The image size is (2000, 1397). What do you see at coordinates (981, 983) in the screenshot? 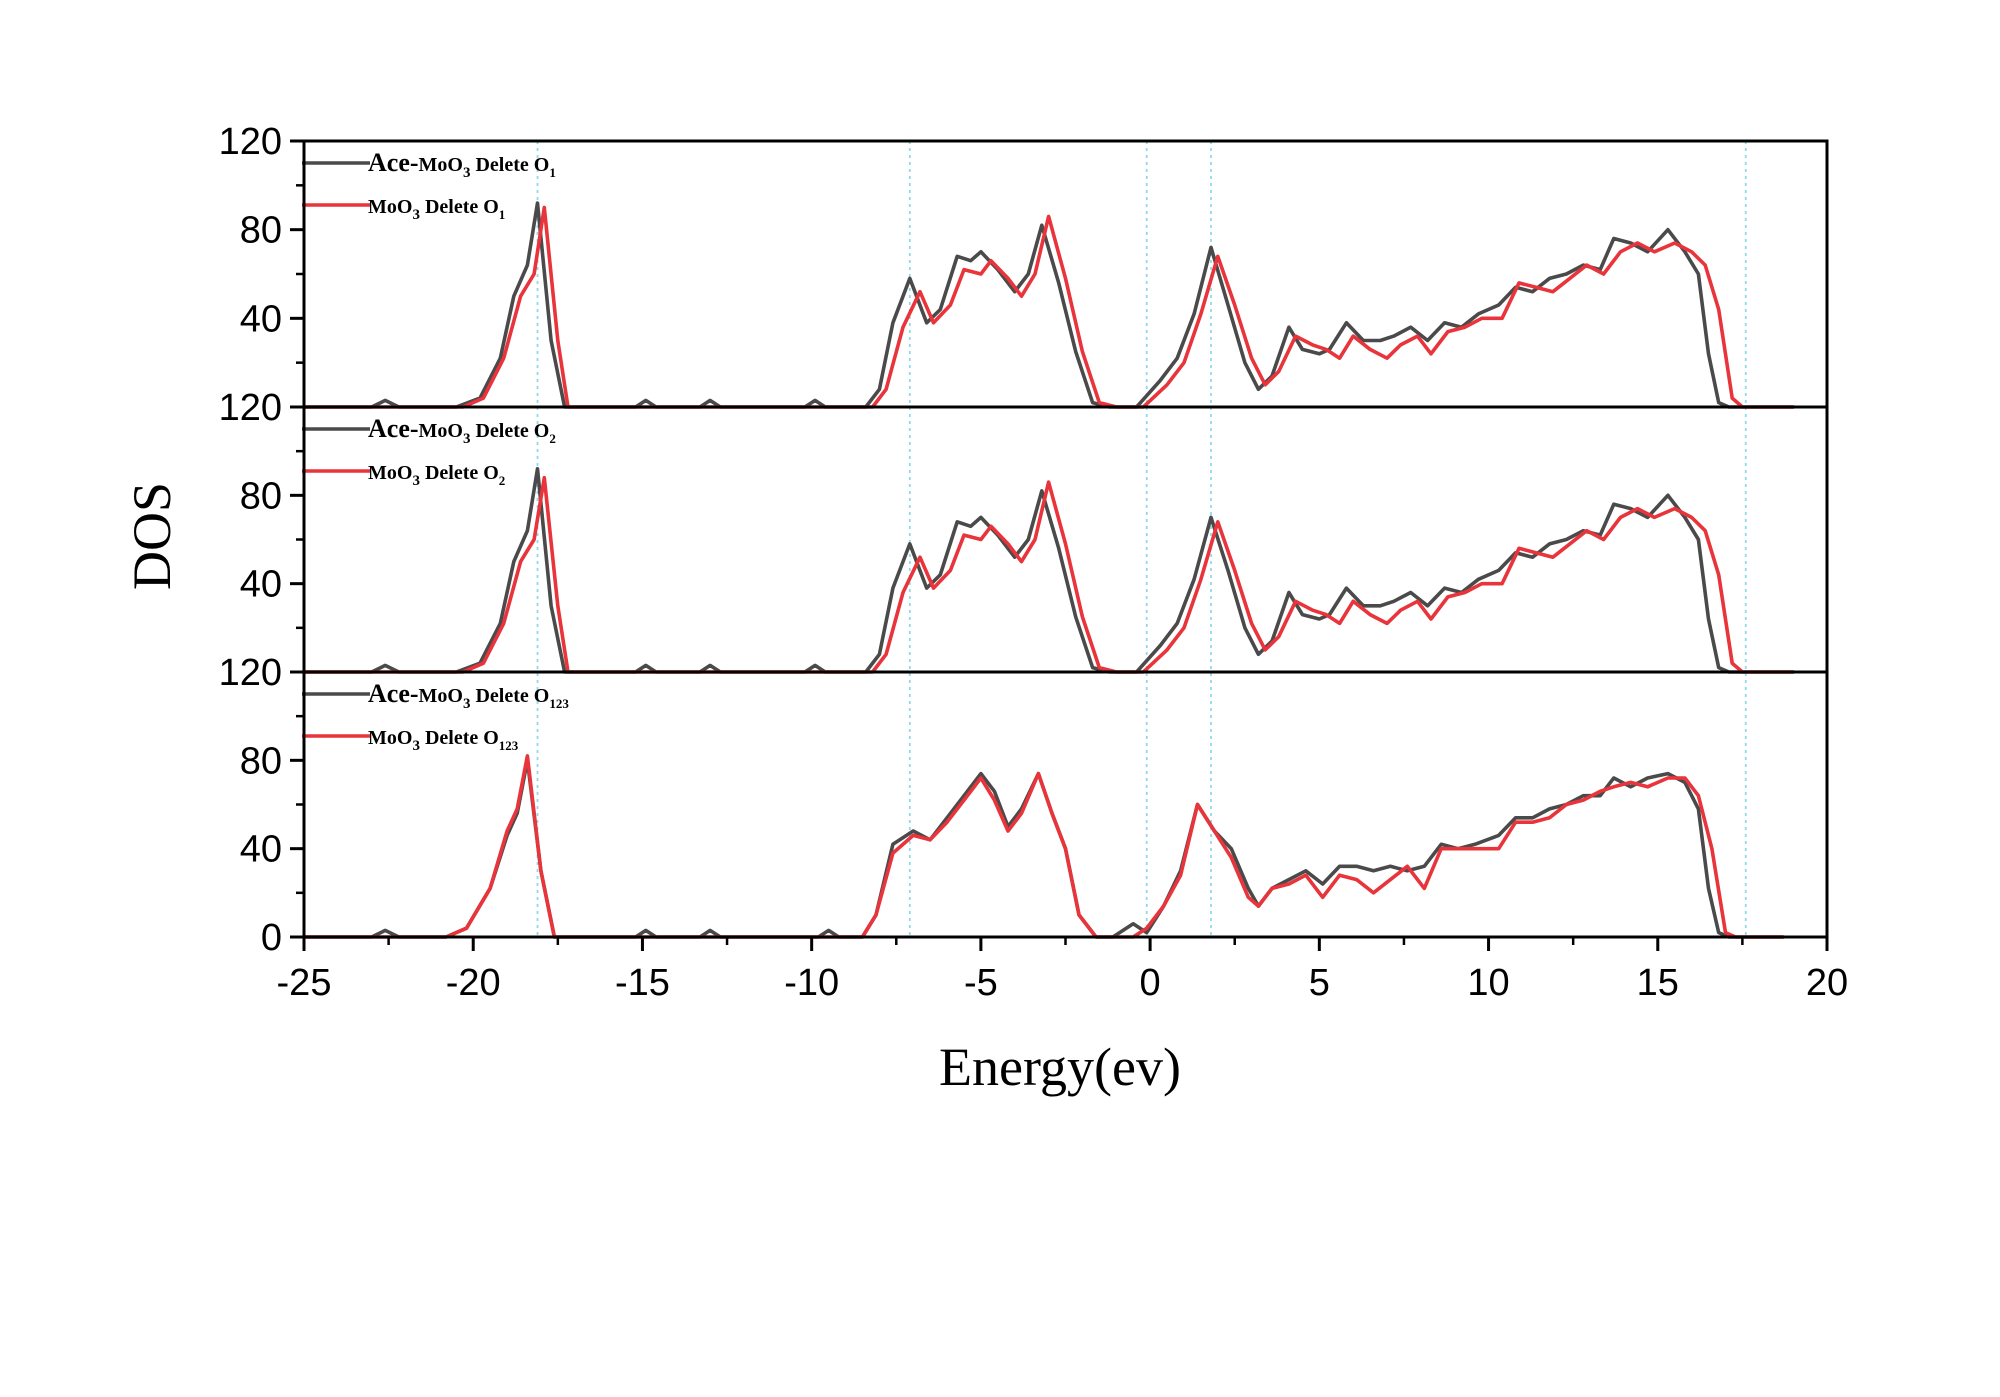
I see `x-tick-label: -5` at bounding box center [981, 983].